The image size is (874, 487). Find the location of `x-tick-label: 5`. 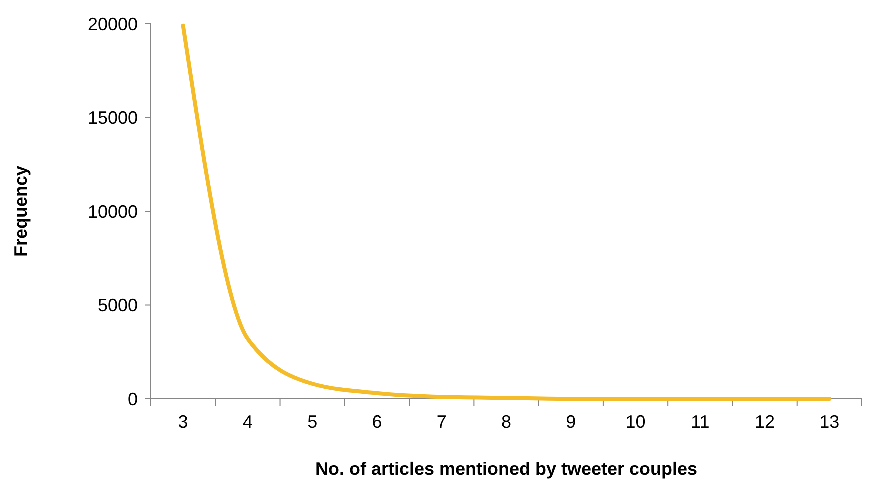

x-tick-label: 5 is located at coordinates (313, 422).